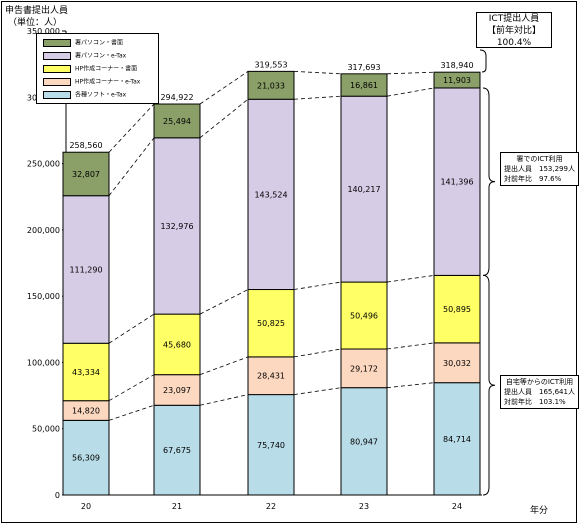 The height and width of the screenshot is (526, 580). What do you see at coordinates (535, 402) in the screenshot?
I see `note-home-line3: 対前年比 103.1%` at bounding box center [535, 402].